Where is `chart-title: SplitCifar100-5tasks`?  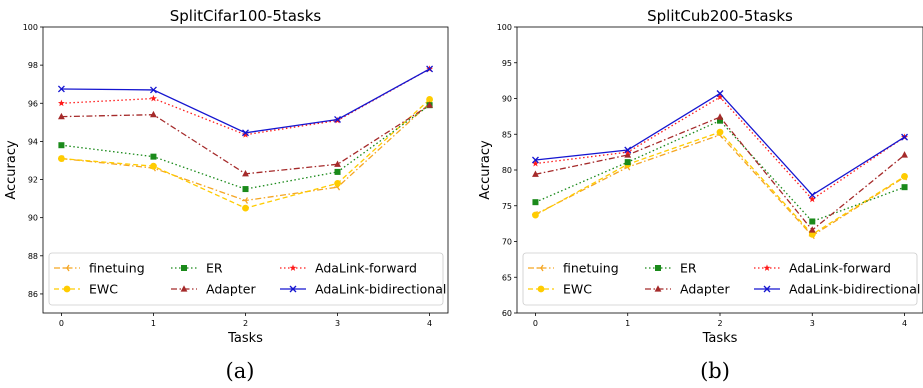
chart-title: SplitCifar100-5tasks is located at coordinates (246, 16).